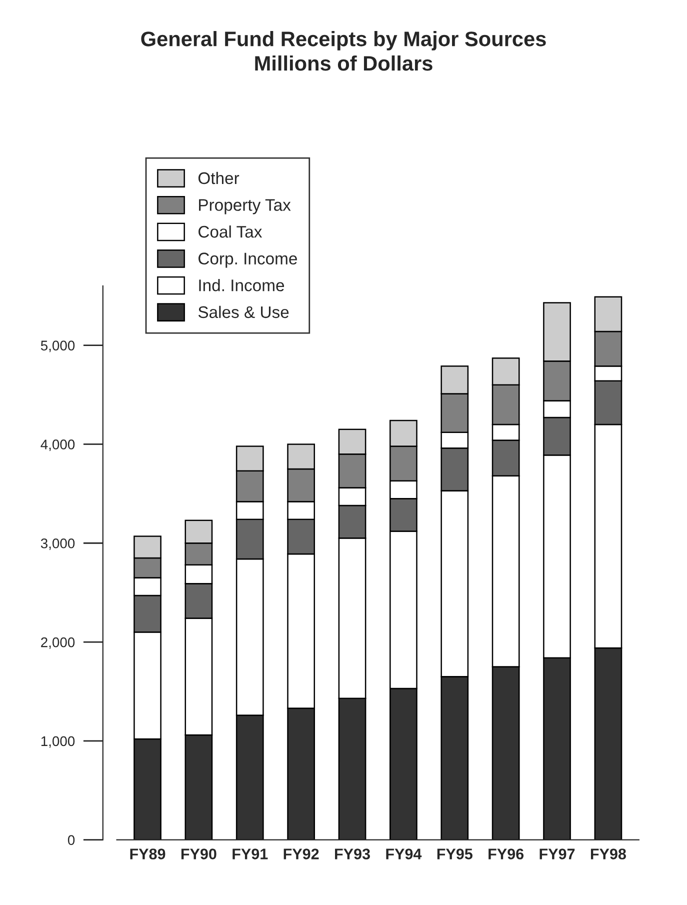 The width and height of the screenshot is (687, 905). Describe the element at coordinates (219, 178) in the screenshot. I see `legend-label: Other` at that location.